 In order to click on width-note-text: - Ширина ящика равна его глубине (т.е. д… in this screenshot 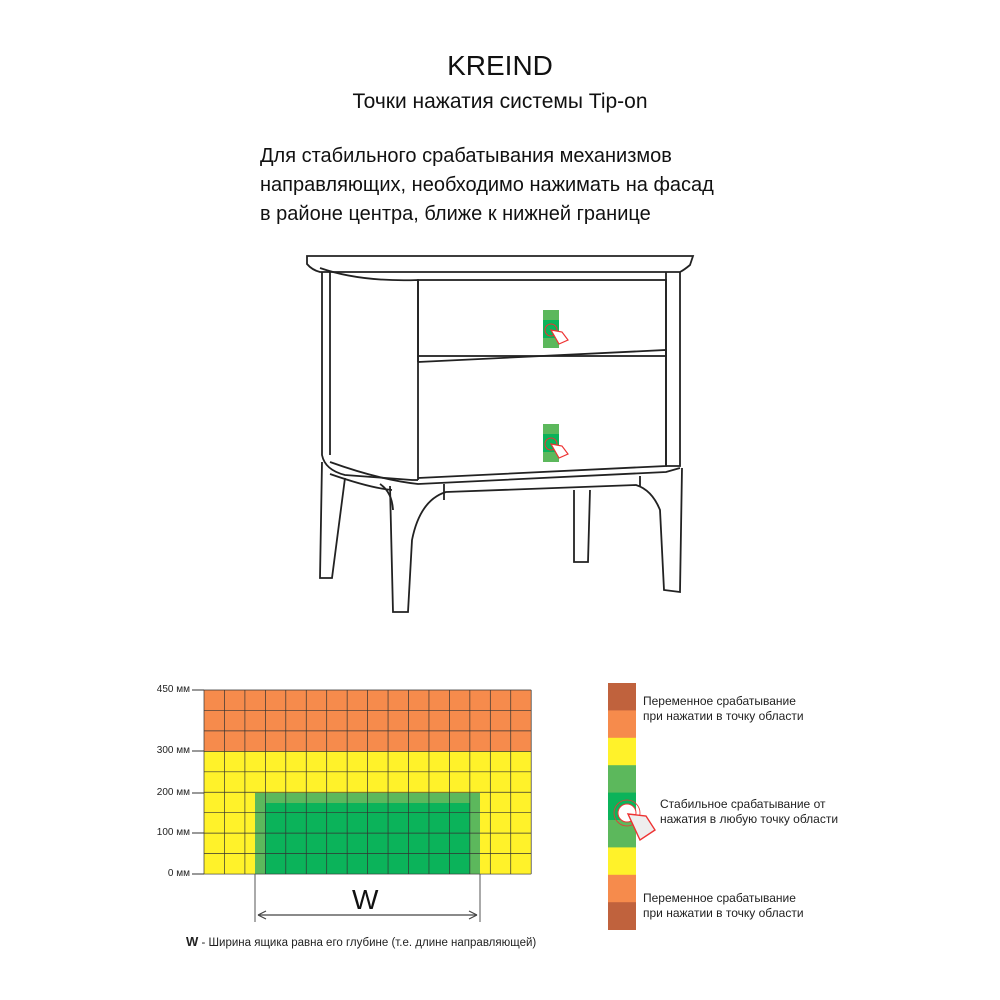, I will do `click(367, 943)`.